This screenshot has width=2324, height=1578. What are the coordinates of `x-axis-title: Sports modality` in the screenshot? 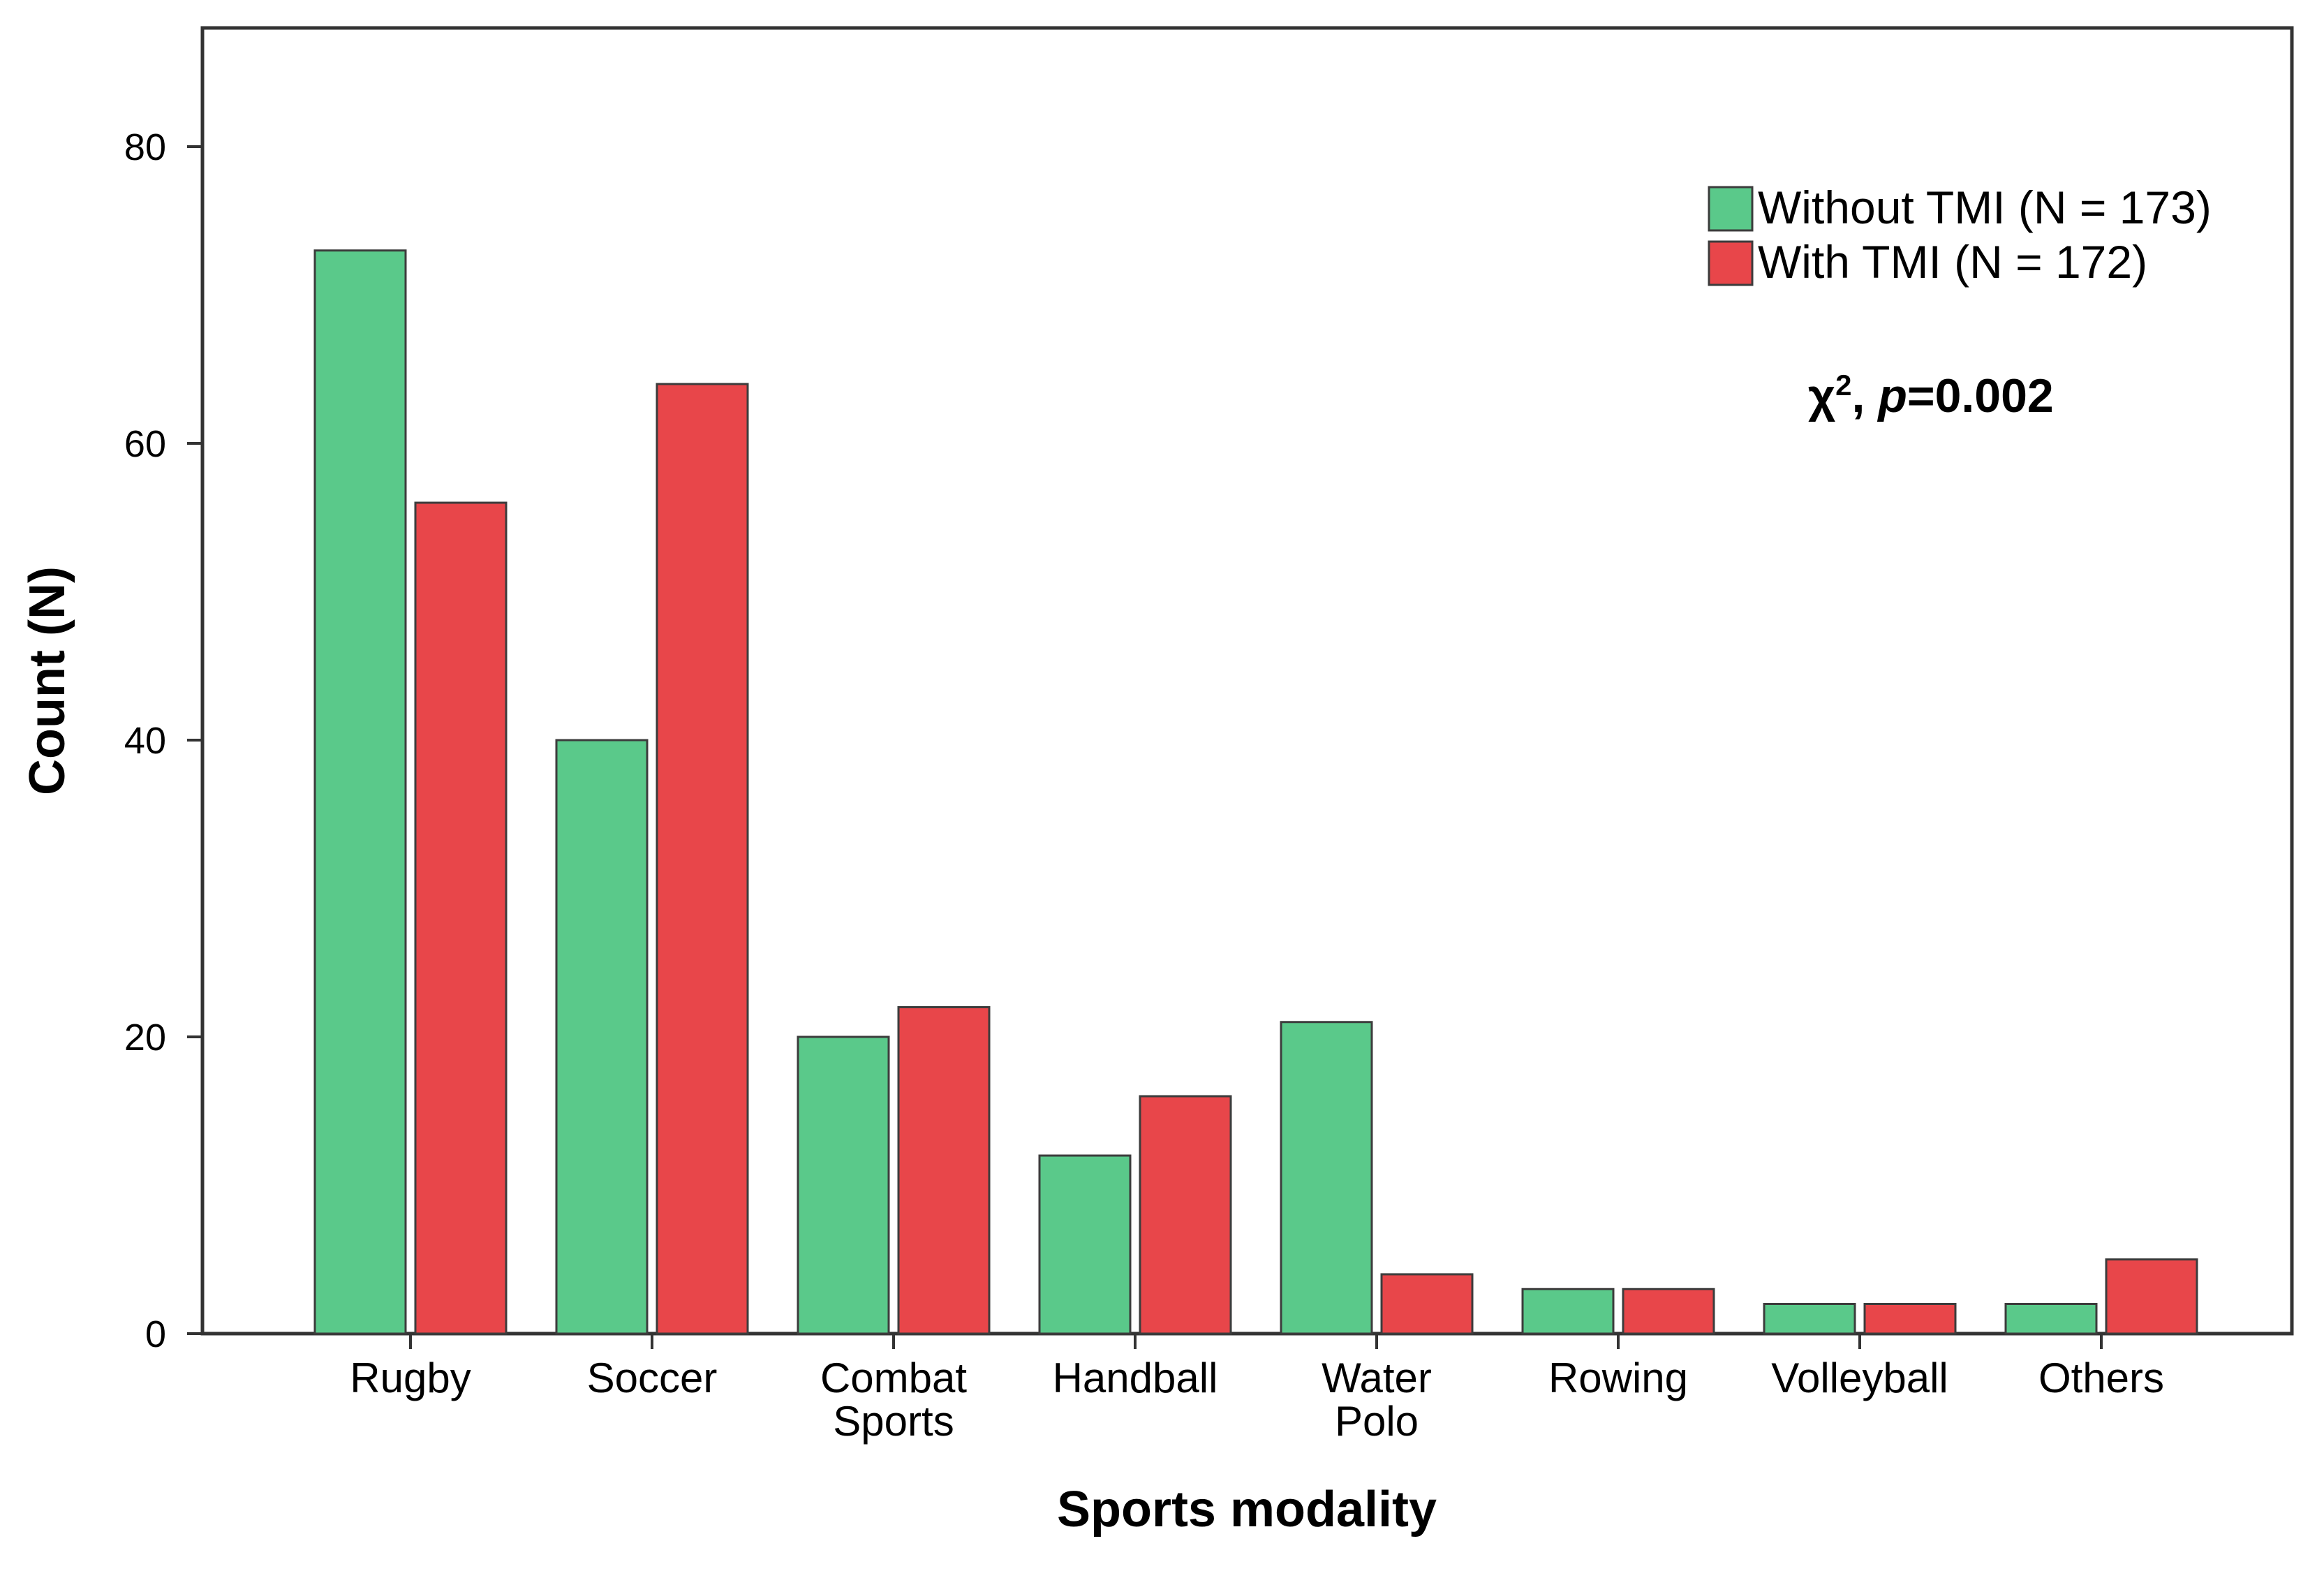 It's located at (1247, 1510).